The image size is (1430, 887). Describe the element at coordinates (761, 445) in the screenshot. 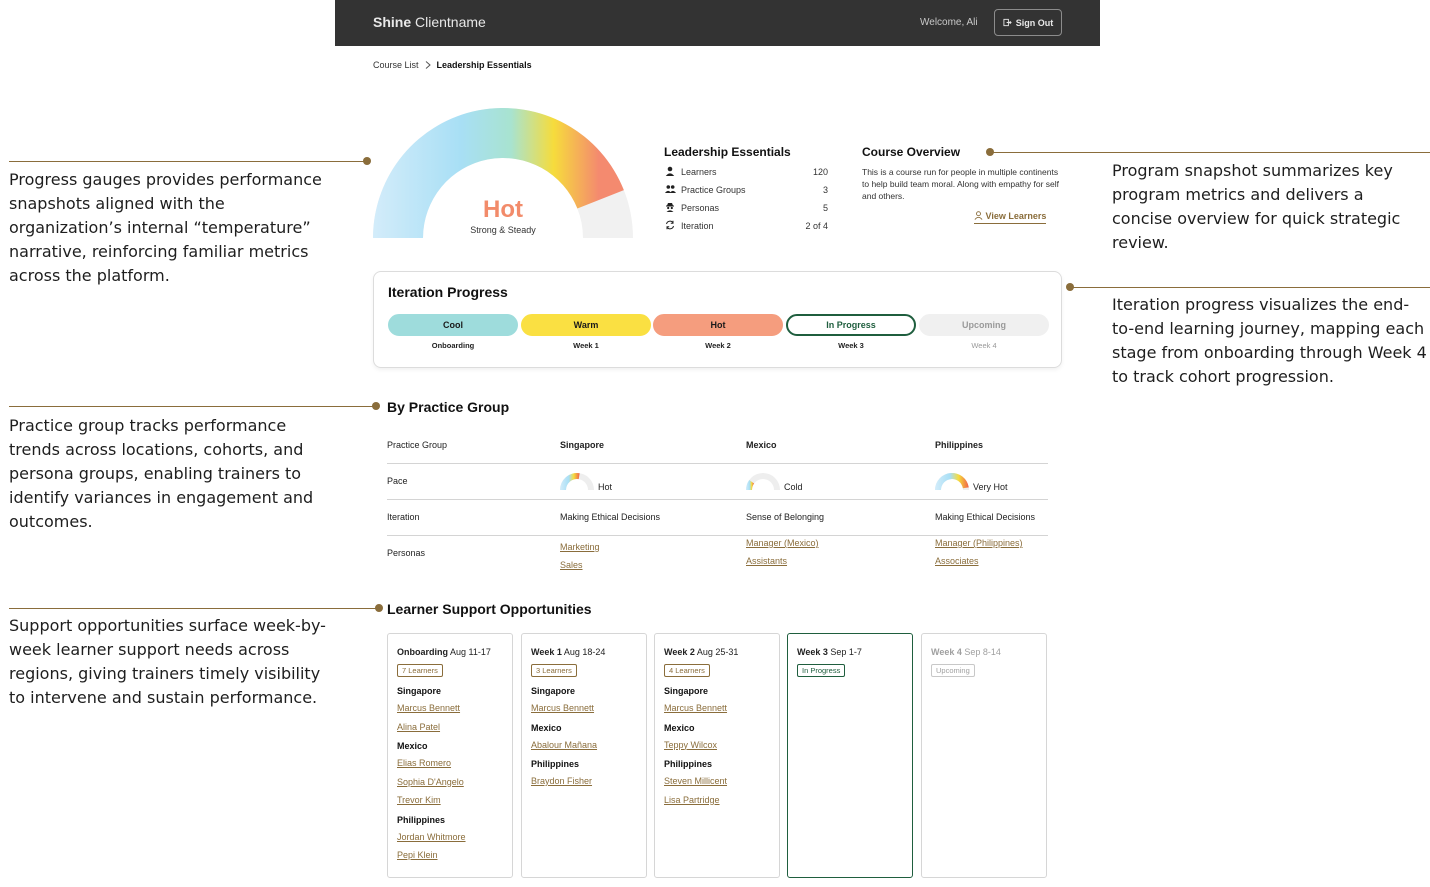

I see `group-name: Mexico` at that location.